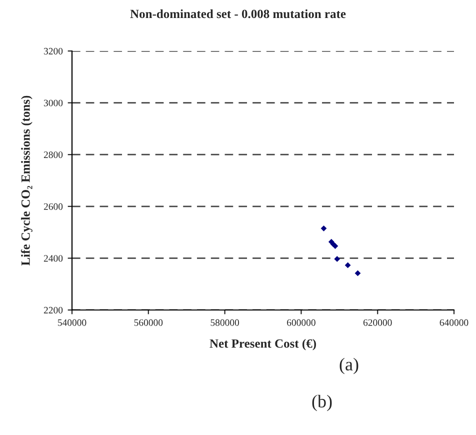 The width and height of the screenshot is (476, 435). Describe the element at coordinates (53, 258) in the screenshot. I see `y-tick-label: 2400` at that location.